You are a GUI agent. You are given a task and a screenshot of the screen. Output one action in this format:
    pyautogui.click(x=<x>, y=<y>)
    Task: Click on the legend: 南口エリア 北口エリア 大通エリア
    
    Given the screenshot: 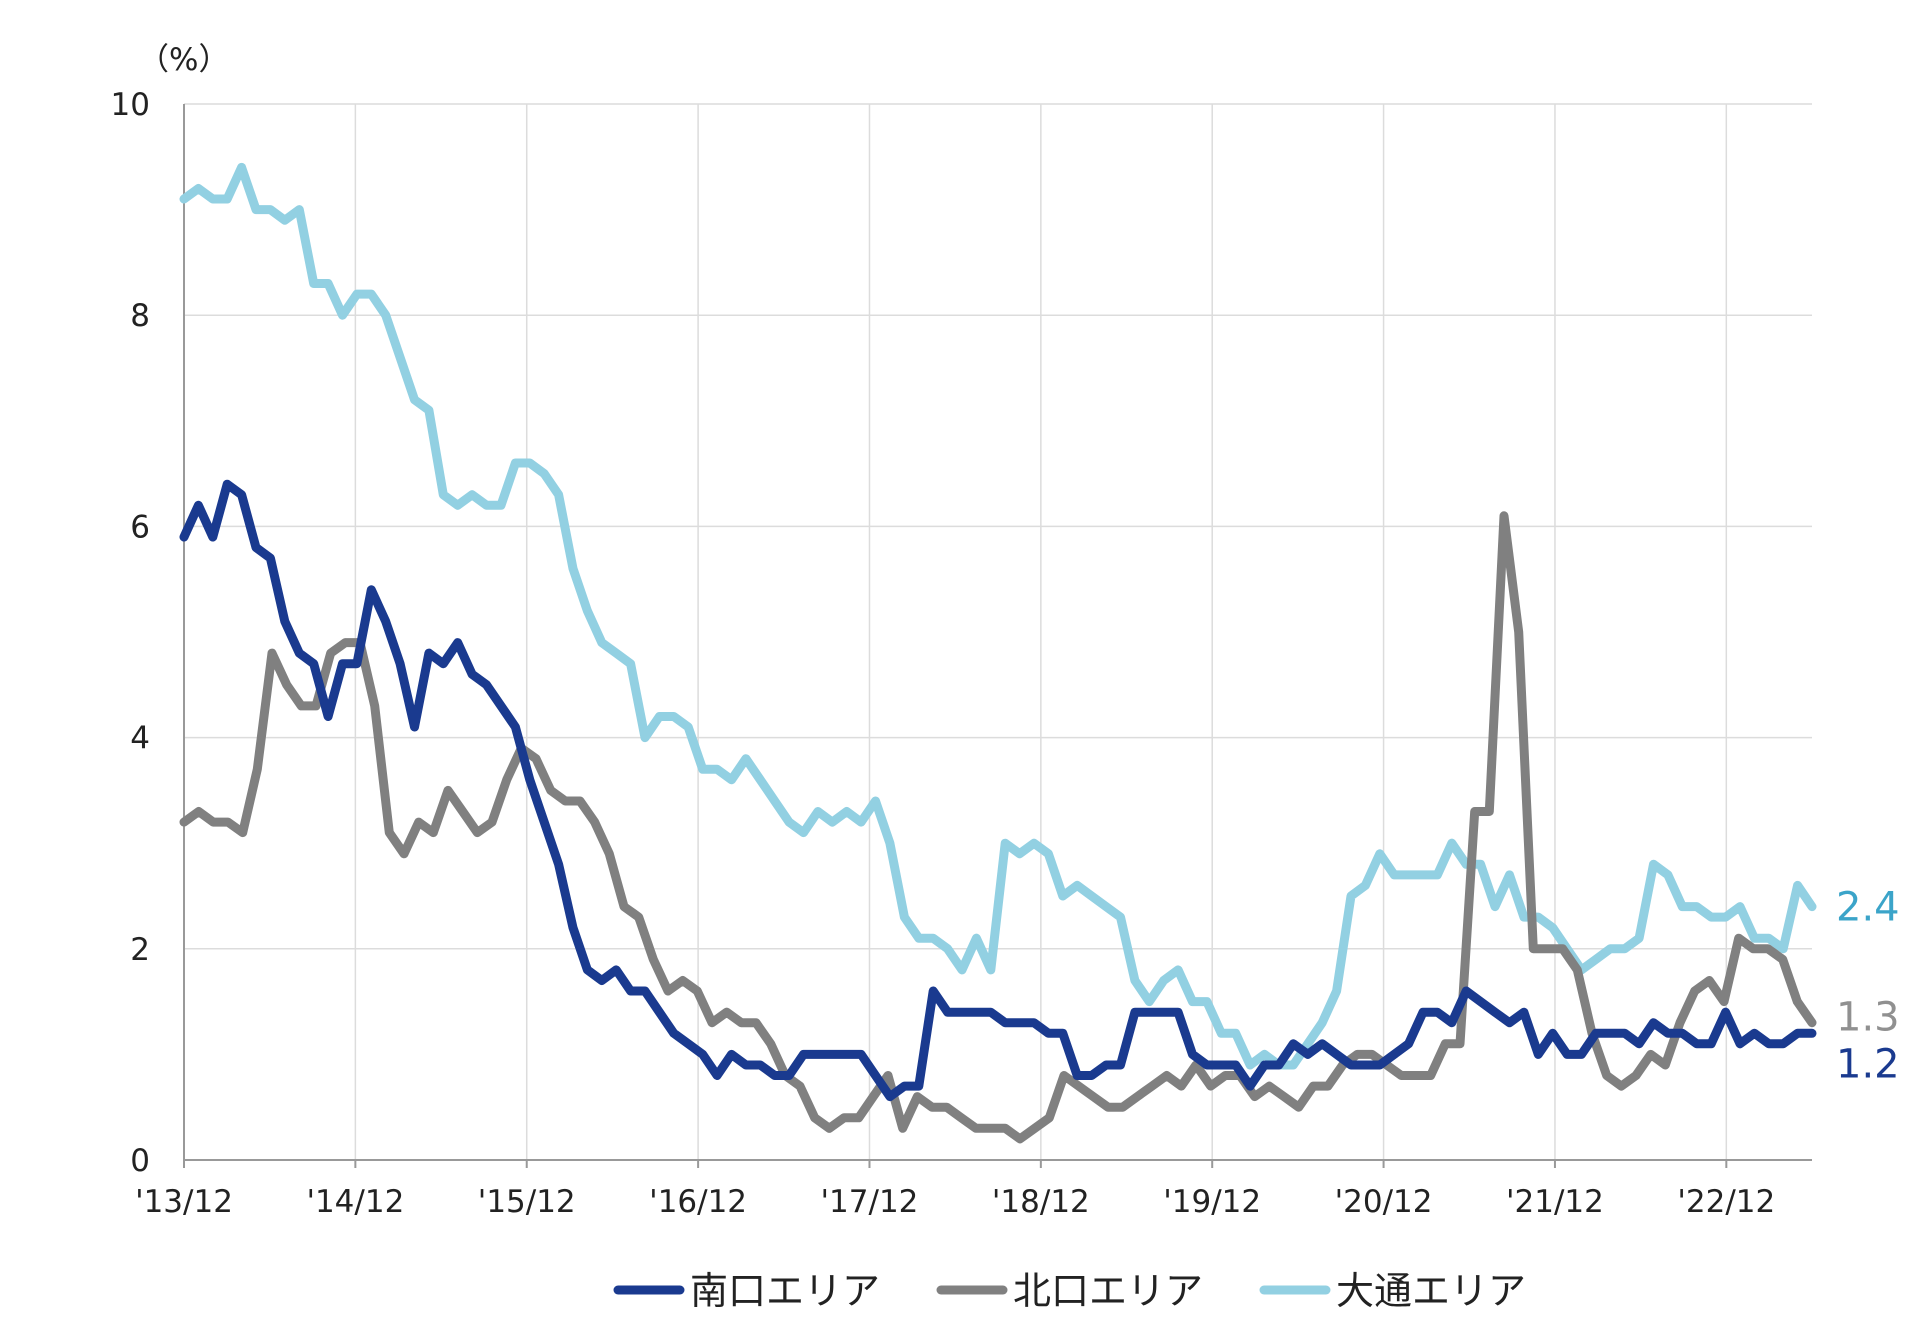 What is the action you would take?
    pyautogui.click(x=1069, y=1291)
    